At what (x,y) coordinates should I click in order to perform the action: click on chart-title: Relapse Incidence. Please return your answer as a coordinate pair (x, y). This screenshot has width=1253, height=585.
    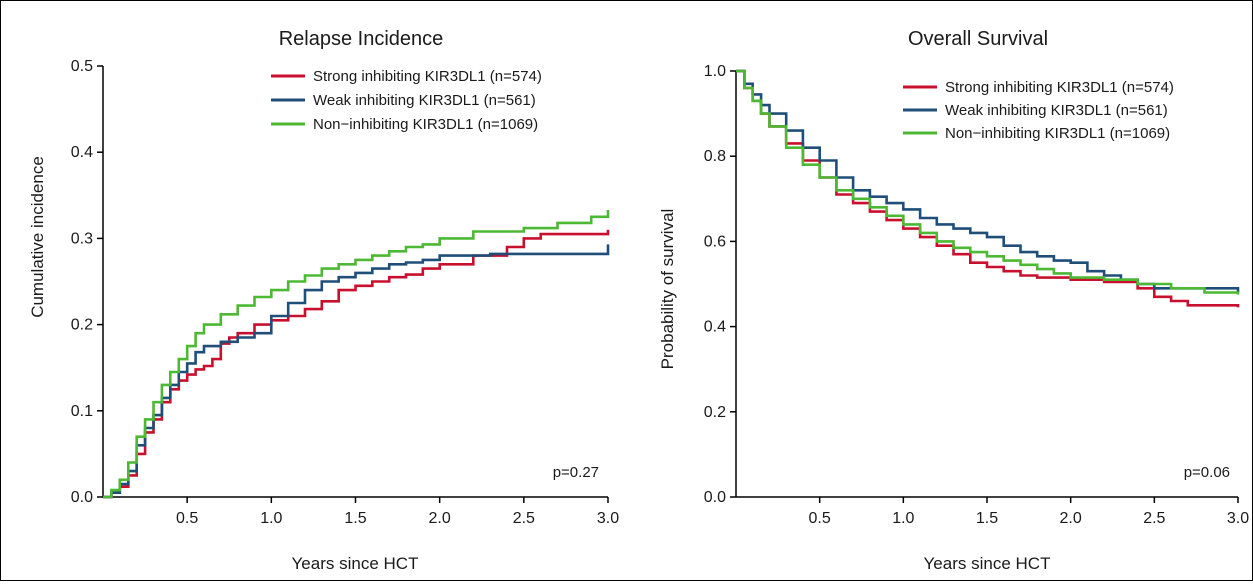
    Looking at the image, I should click on (361, 39).